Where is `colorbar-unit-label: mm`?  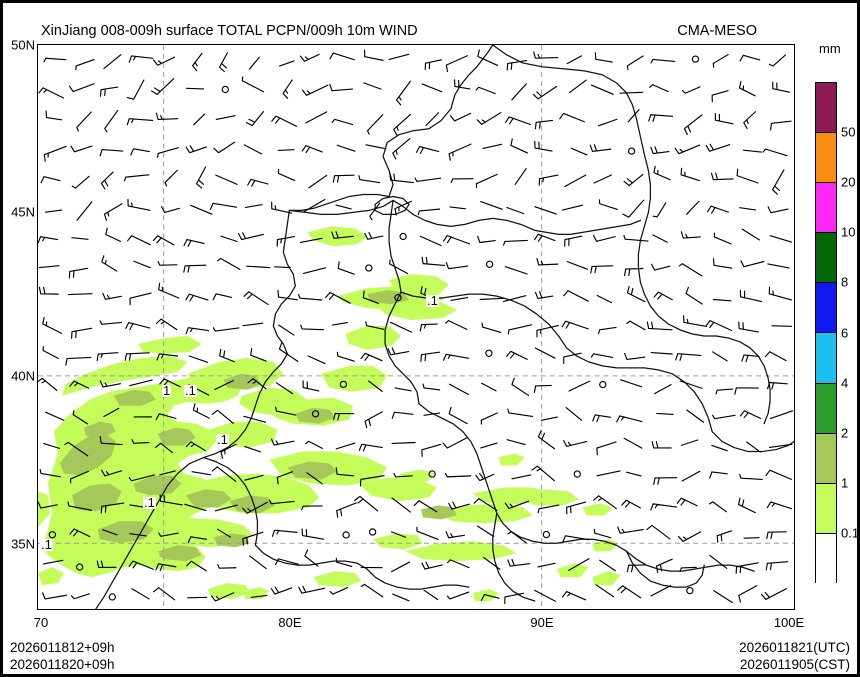 colorbar-unit-label: mm is located at coordinates (830, 48).